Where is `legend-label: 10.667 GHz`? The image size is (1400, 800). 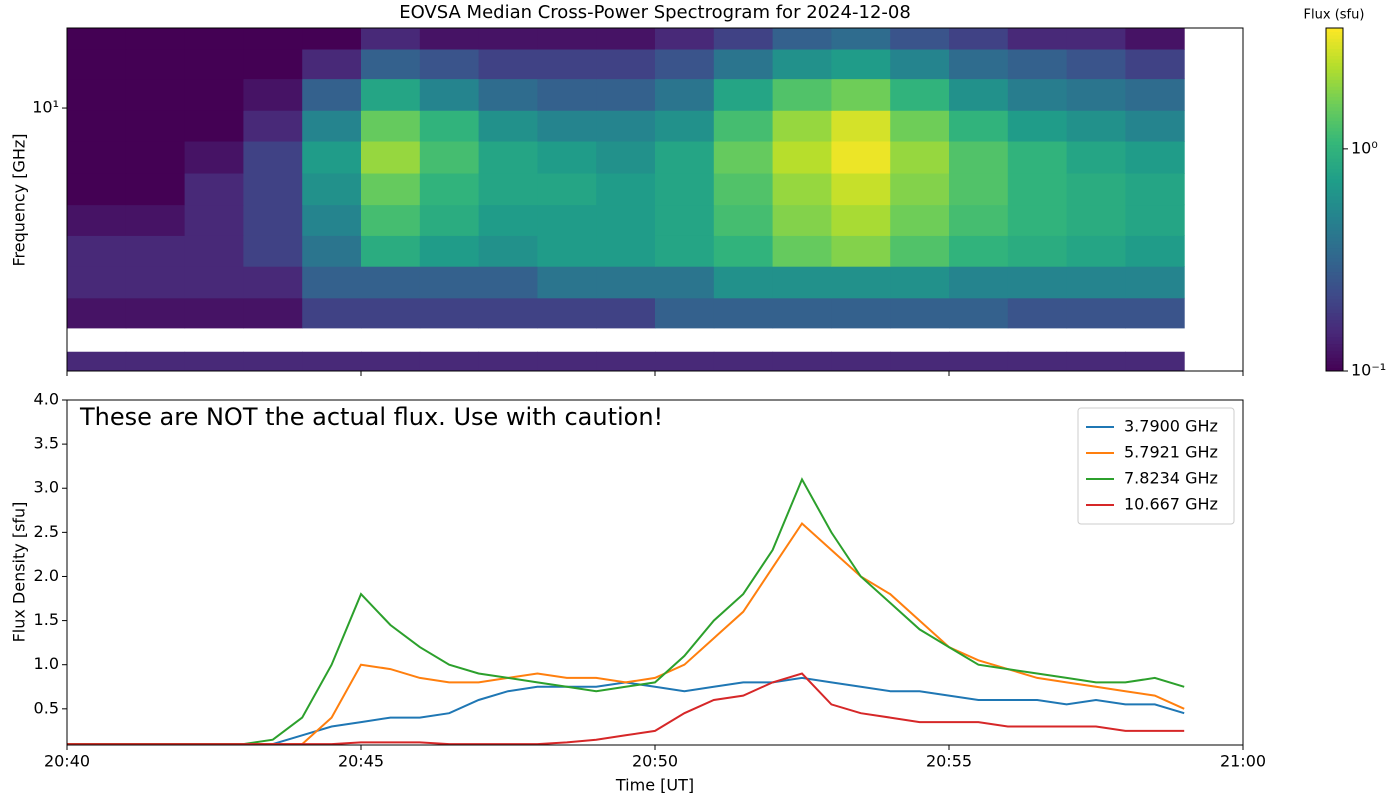 legend-label: 10.667 GHz is located at coordinates (1171, 504).